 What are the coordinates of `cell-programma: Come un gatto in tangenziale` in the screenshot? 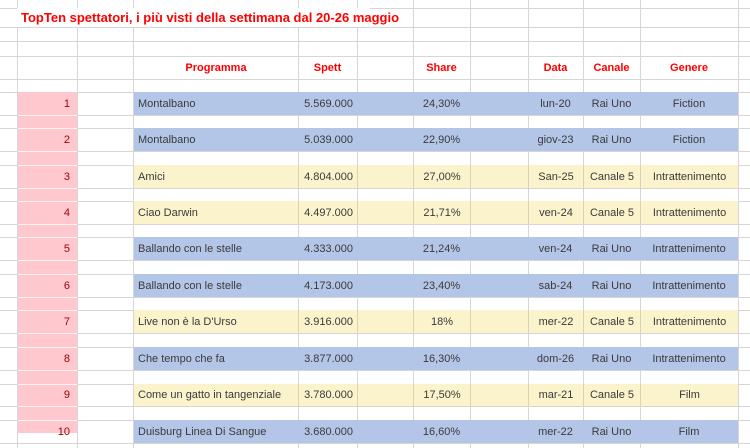 It's located at (210, 395).